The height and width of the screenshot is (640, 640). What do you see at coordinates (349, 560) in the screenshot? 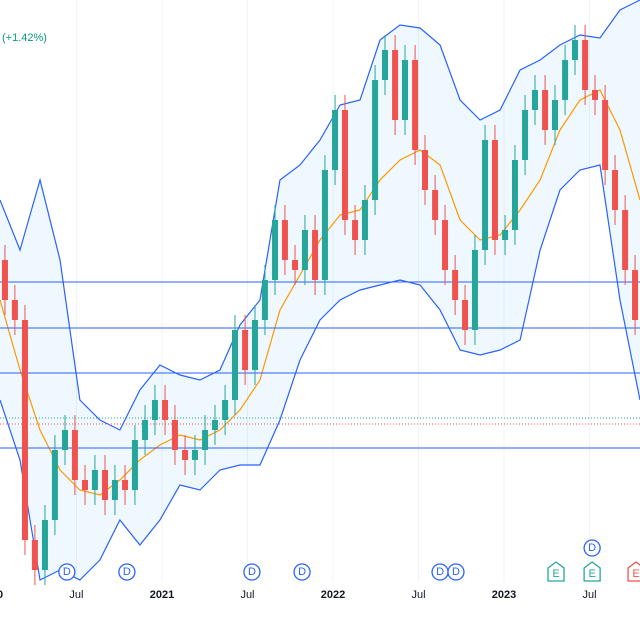
I see `events: D D D D D D E EDE` at bounding box center [349, 560].